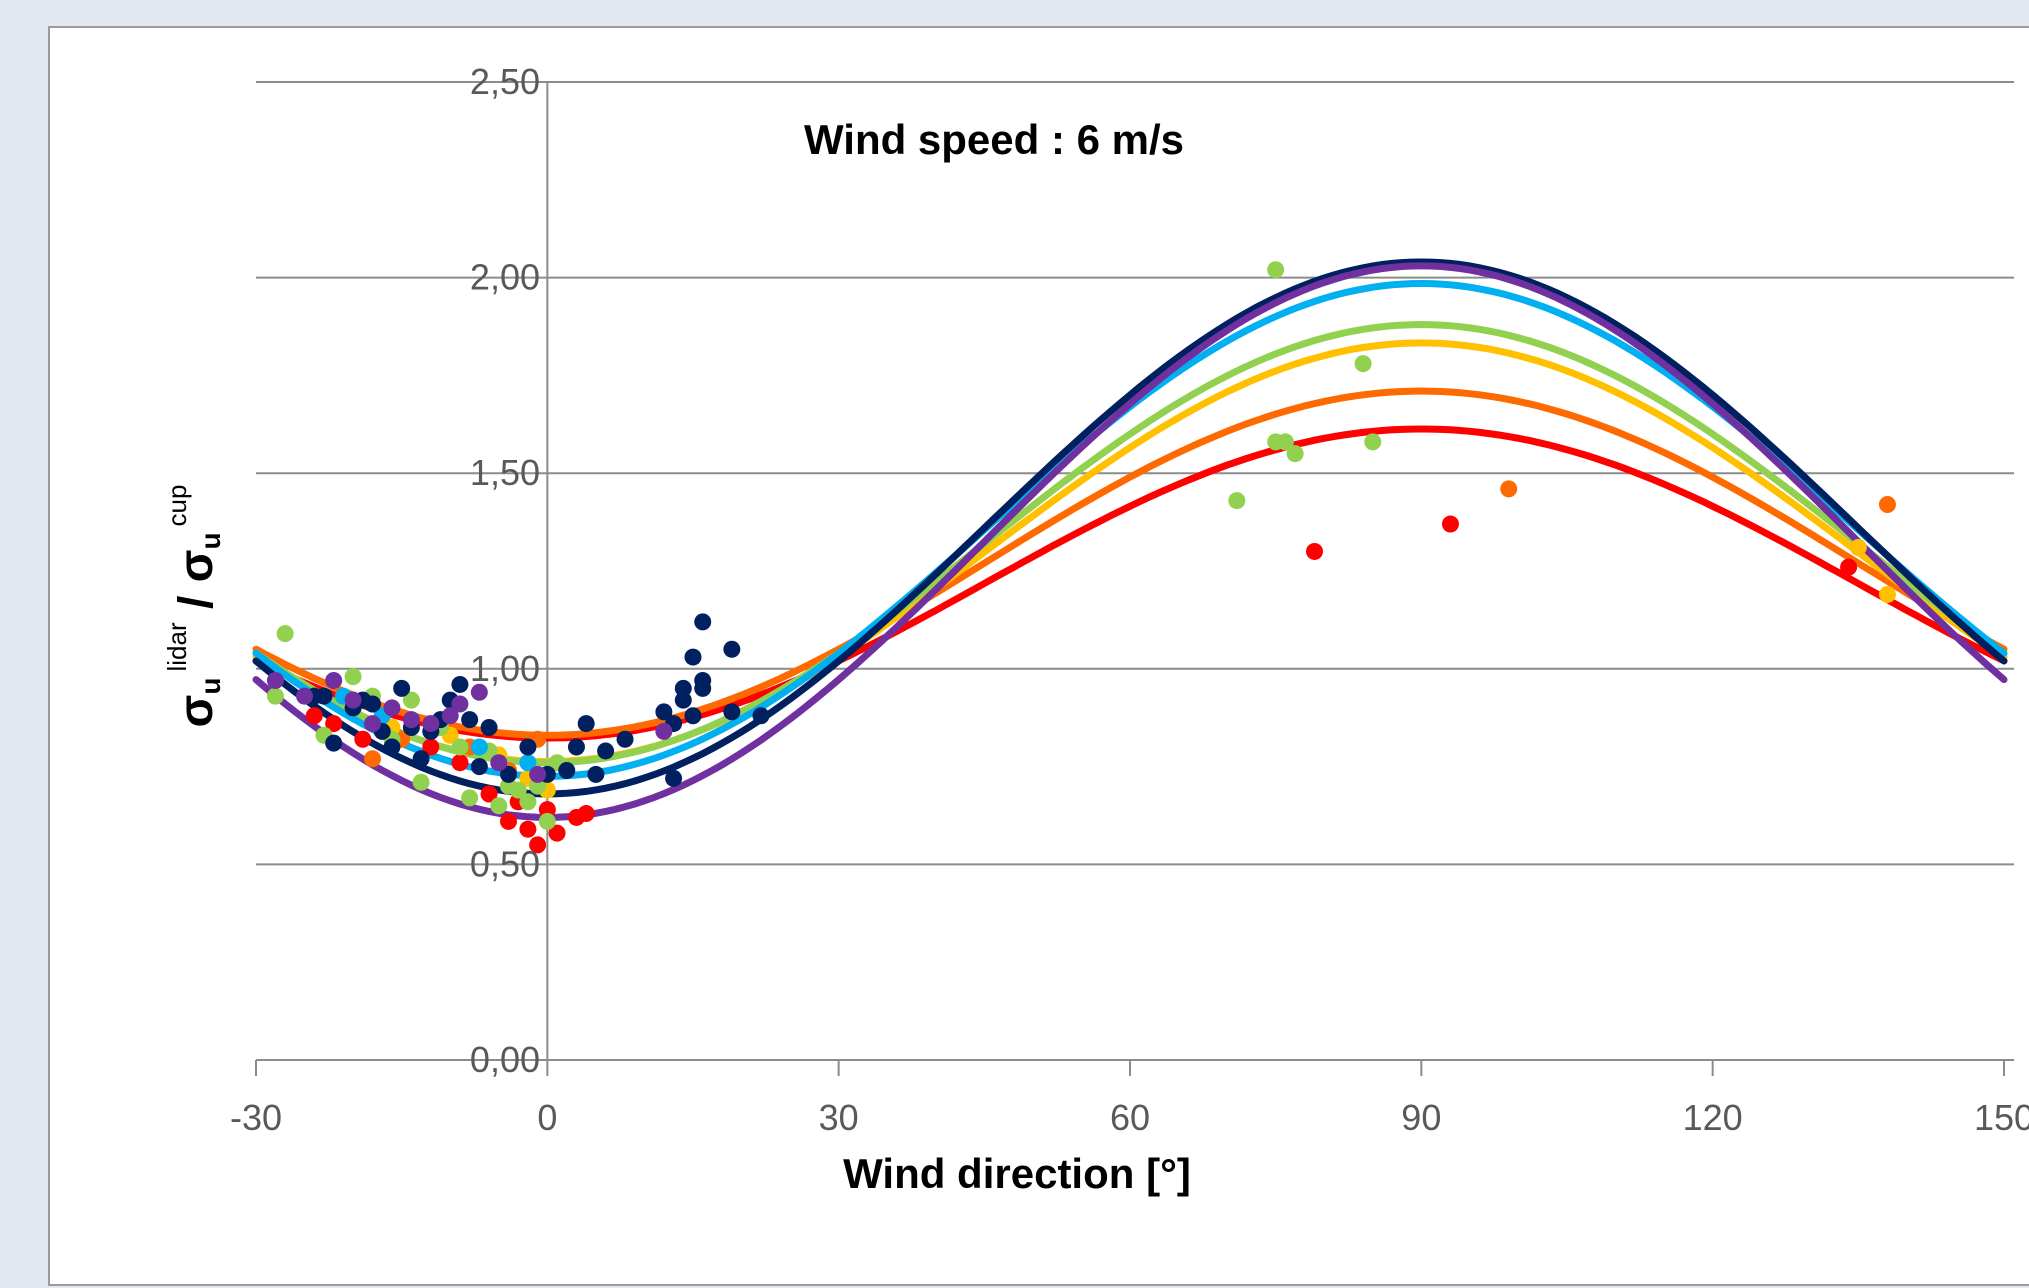  What do you see at coordinates (1017, 1173) in the screenshot?
I see `x-axis-title: Wind direction [°]` at bounding box center [1017, 1173].